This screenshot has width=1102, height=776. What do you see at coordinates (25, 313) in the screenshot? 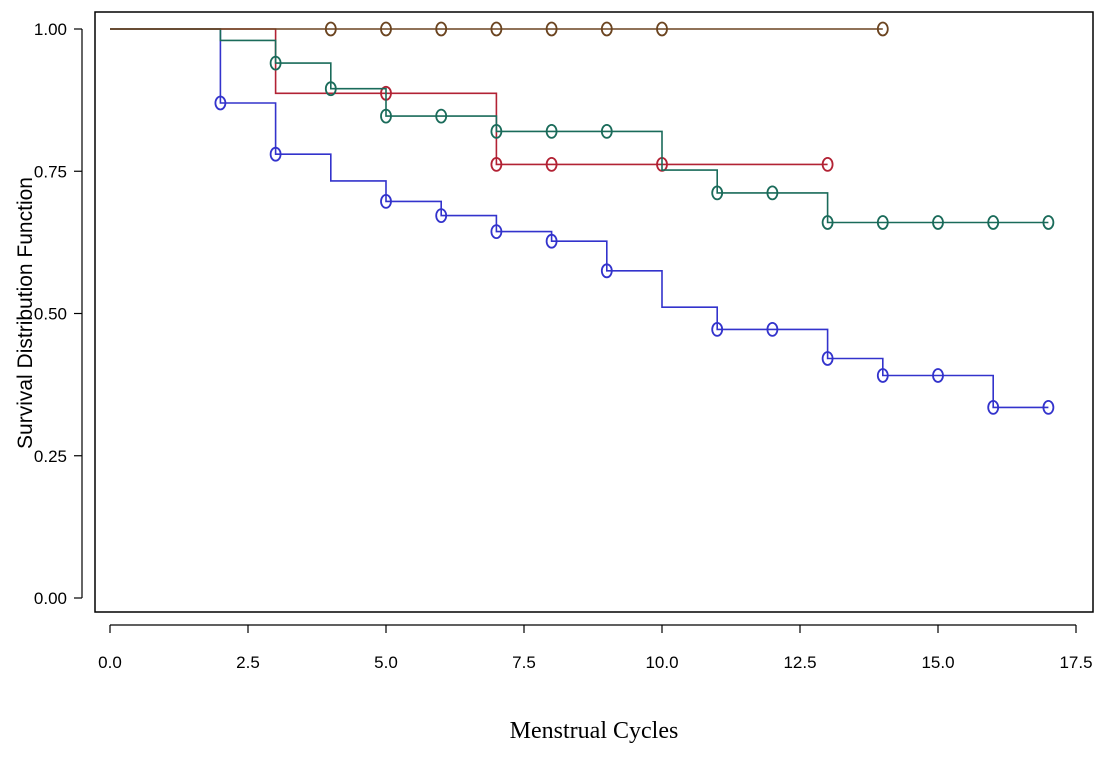
I see `y-axis-title: Survival Distribution Function` at bounding box center [25, 313].